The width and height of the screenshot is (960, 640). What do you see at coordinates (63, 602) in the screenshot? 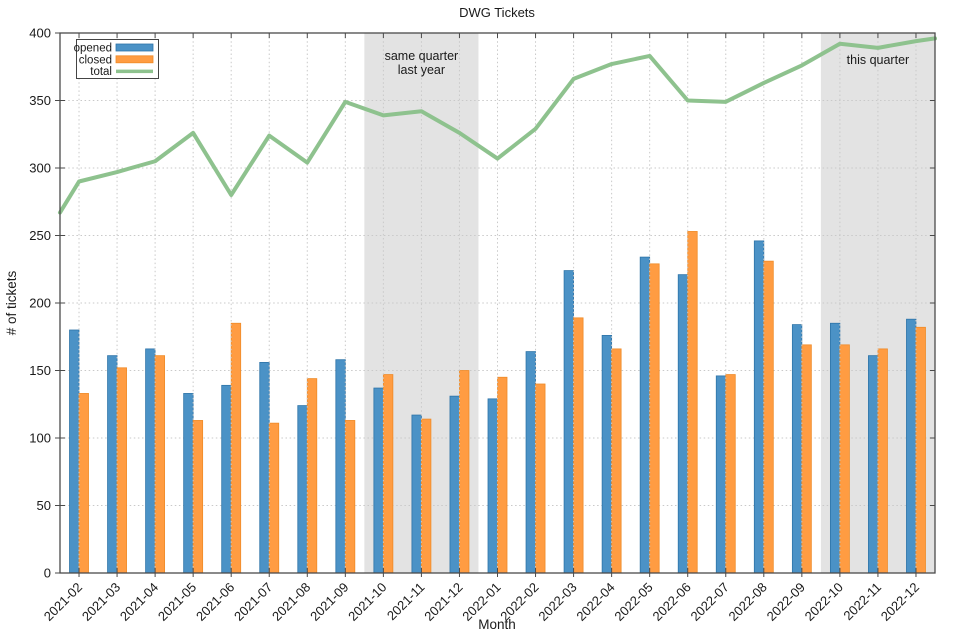
I see `x-tick-label: 2021-02` at bounding box center [63, 602].